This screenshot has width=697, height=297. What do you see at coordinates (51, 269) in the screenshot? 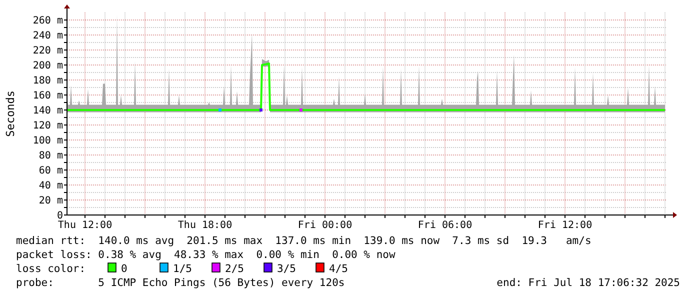
I see `legend-title: loss color:` at bounding box center [51, 269].